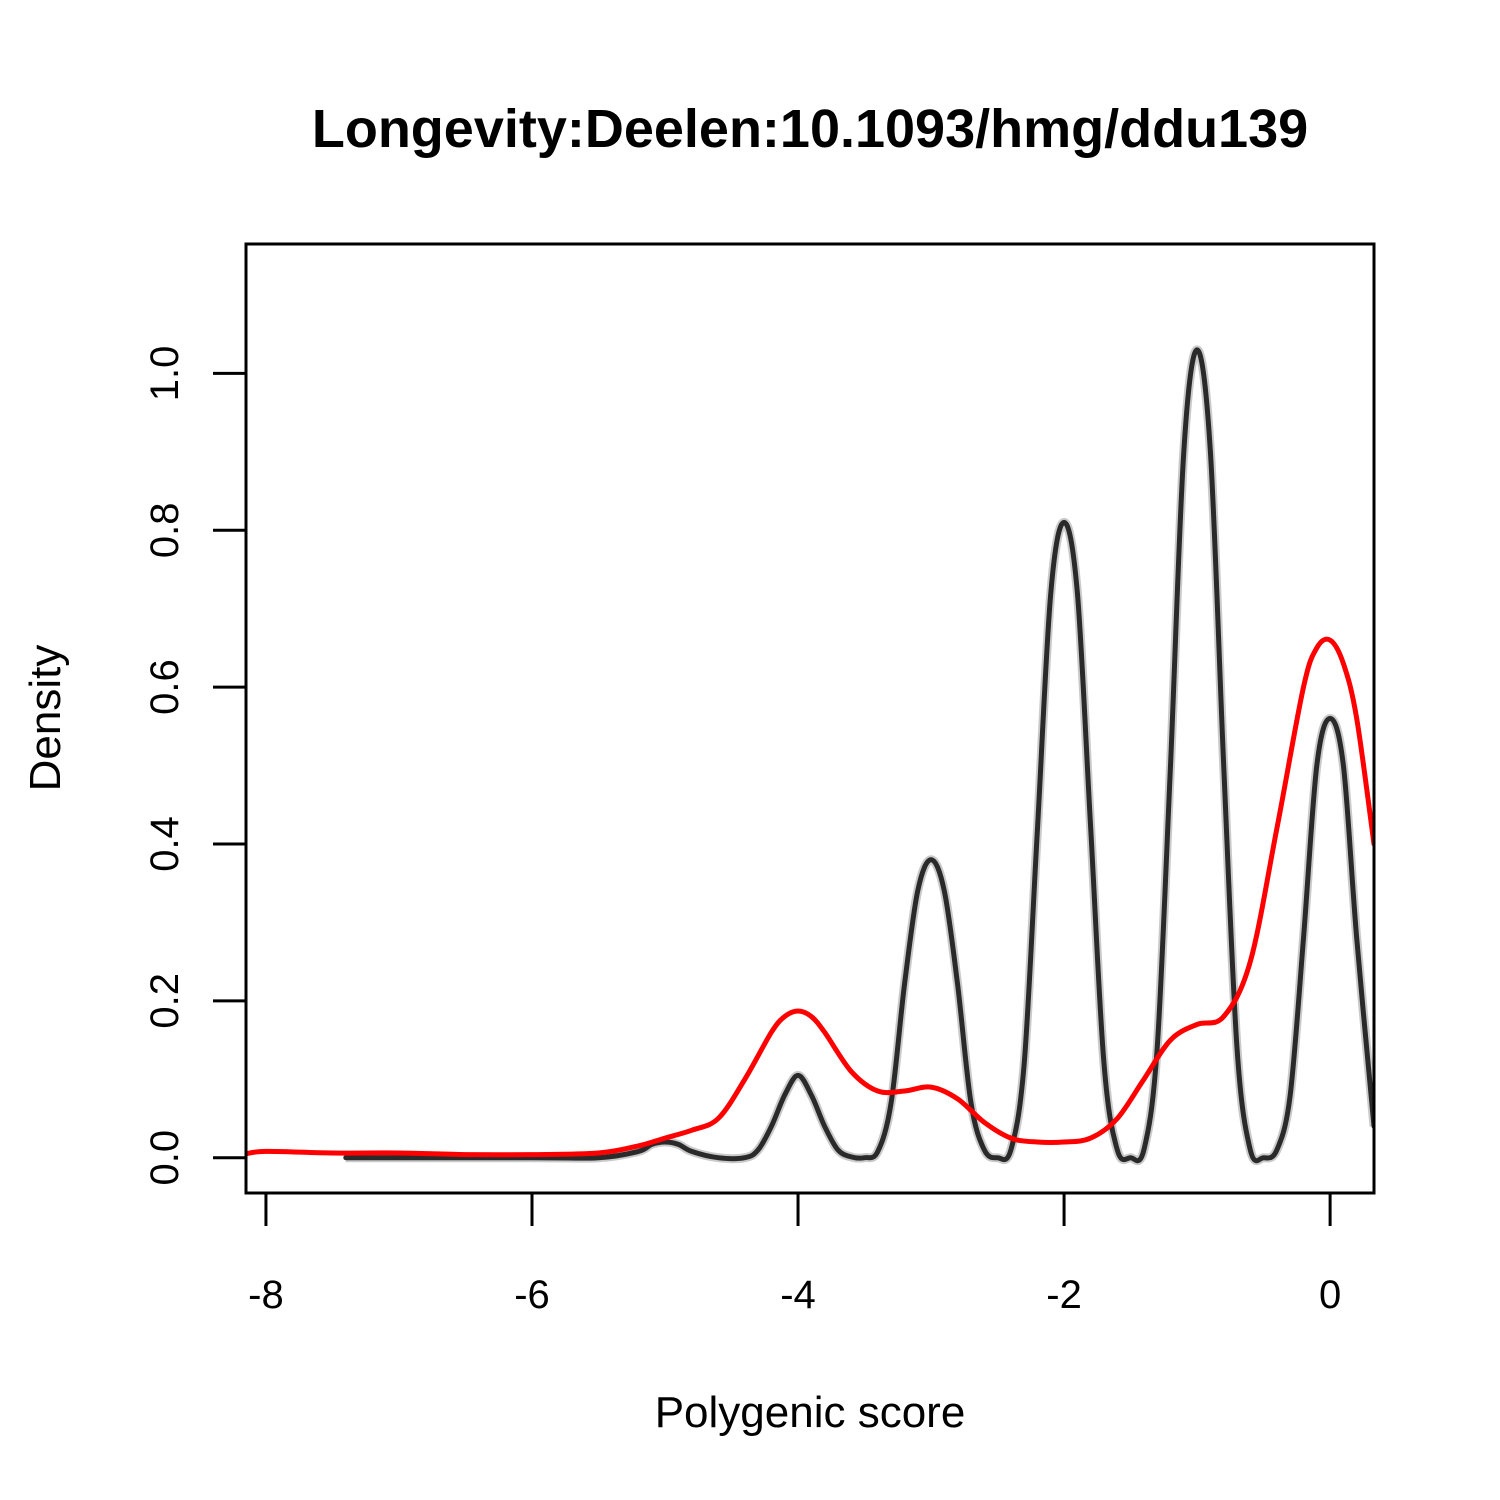 This screenshot has width=1500, height=1500. Describe the element at coordinates (165, 374) in the screenshot. I see `y-tick-label: 1.0` at that location.